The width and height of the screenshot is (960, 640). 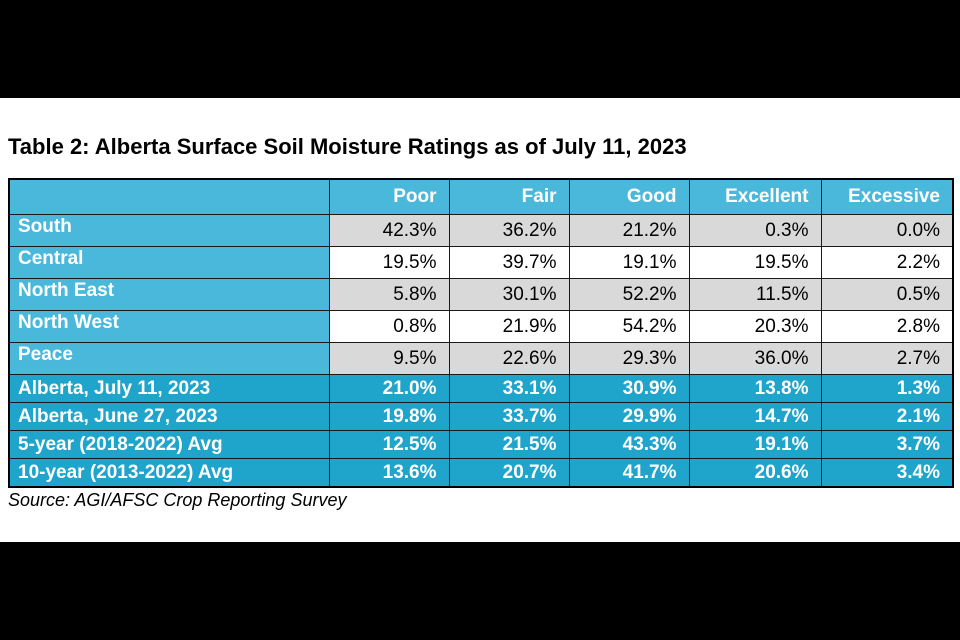 I want to click on cell-poor: 19.5%, so click(x=389, y=262).